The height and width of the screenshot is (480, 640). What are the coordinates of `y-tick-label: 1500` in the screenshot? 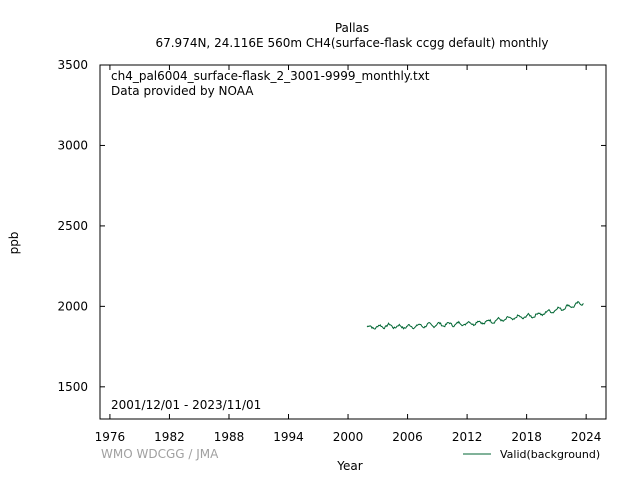 It's located at (72, 387).